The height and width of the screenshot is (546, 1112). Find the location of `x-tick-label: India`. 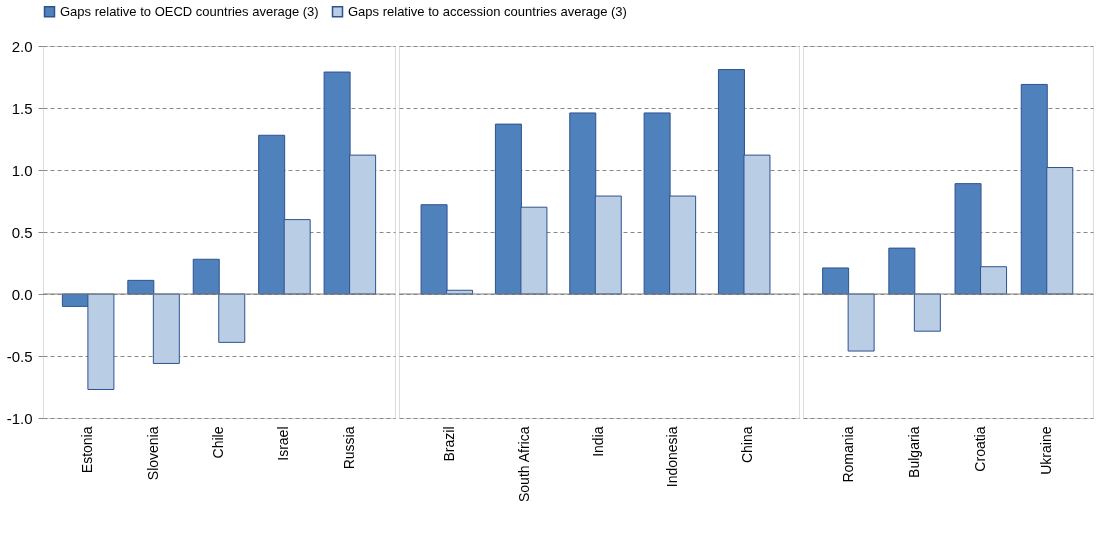

x-tick-label: India is located at coordinates (598, 441).